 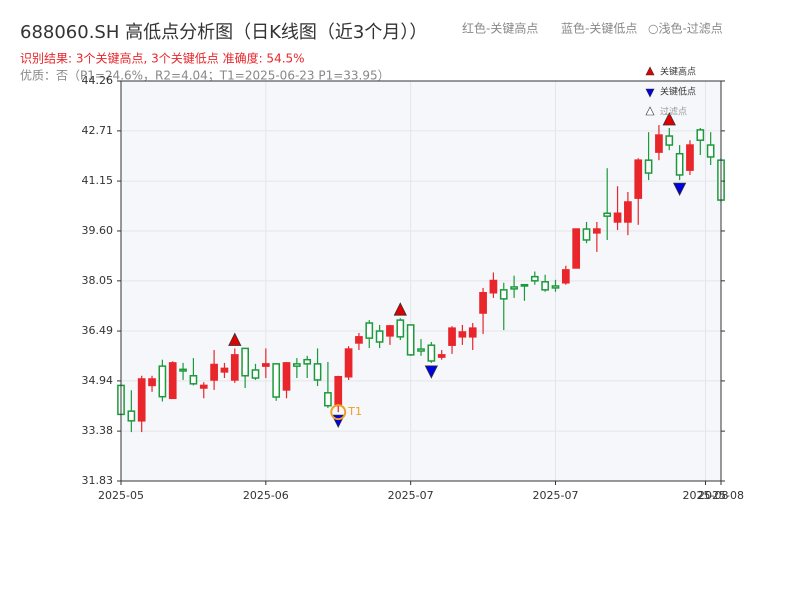 What do you see at coordinates (685, 29) in the screenshot?
I see `header-legend: ○浅色-过滤点` at bounding box center [685, 29].